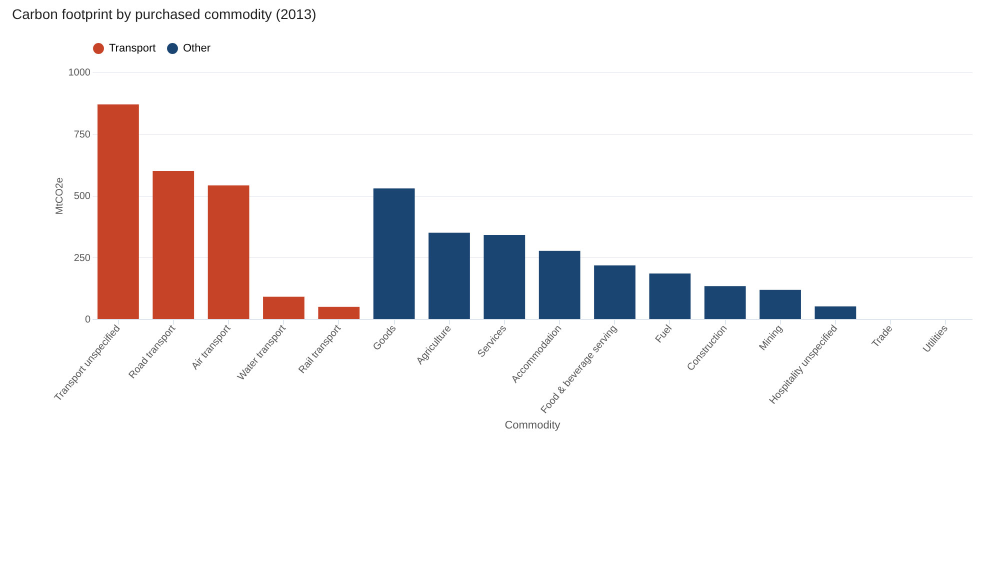  Describe the element at coordinates (79, 73) in the screenshot. I see `y-tick-label: 1000` at that location.